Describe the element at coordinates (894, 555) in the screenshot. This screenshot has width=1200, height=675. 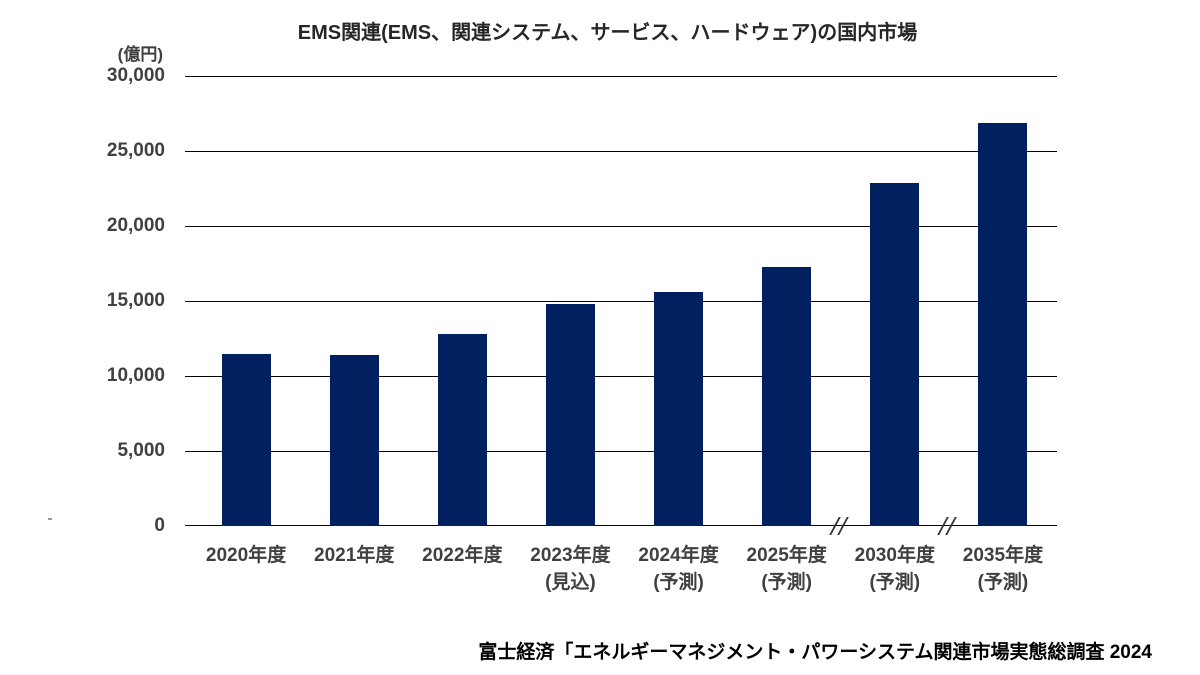
I see `x-category-year: 2030年度` at that location.